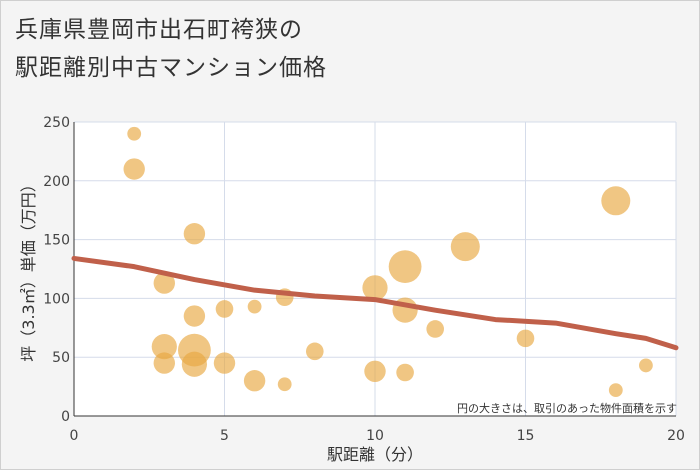 This screenshot has height=471, width=700. Describe the element at coordinates (171, 68) in the screenshot. I see `chart-title-line-2: 駅距離別中古マンション価格` at that location.